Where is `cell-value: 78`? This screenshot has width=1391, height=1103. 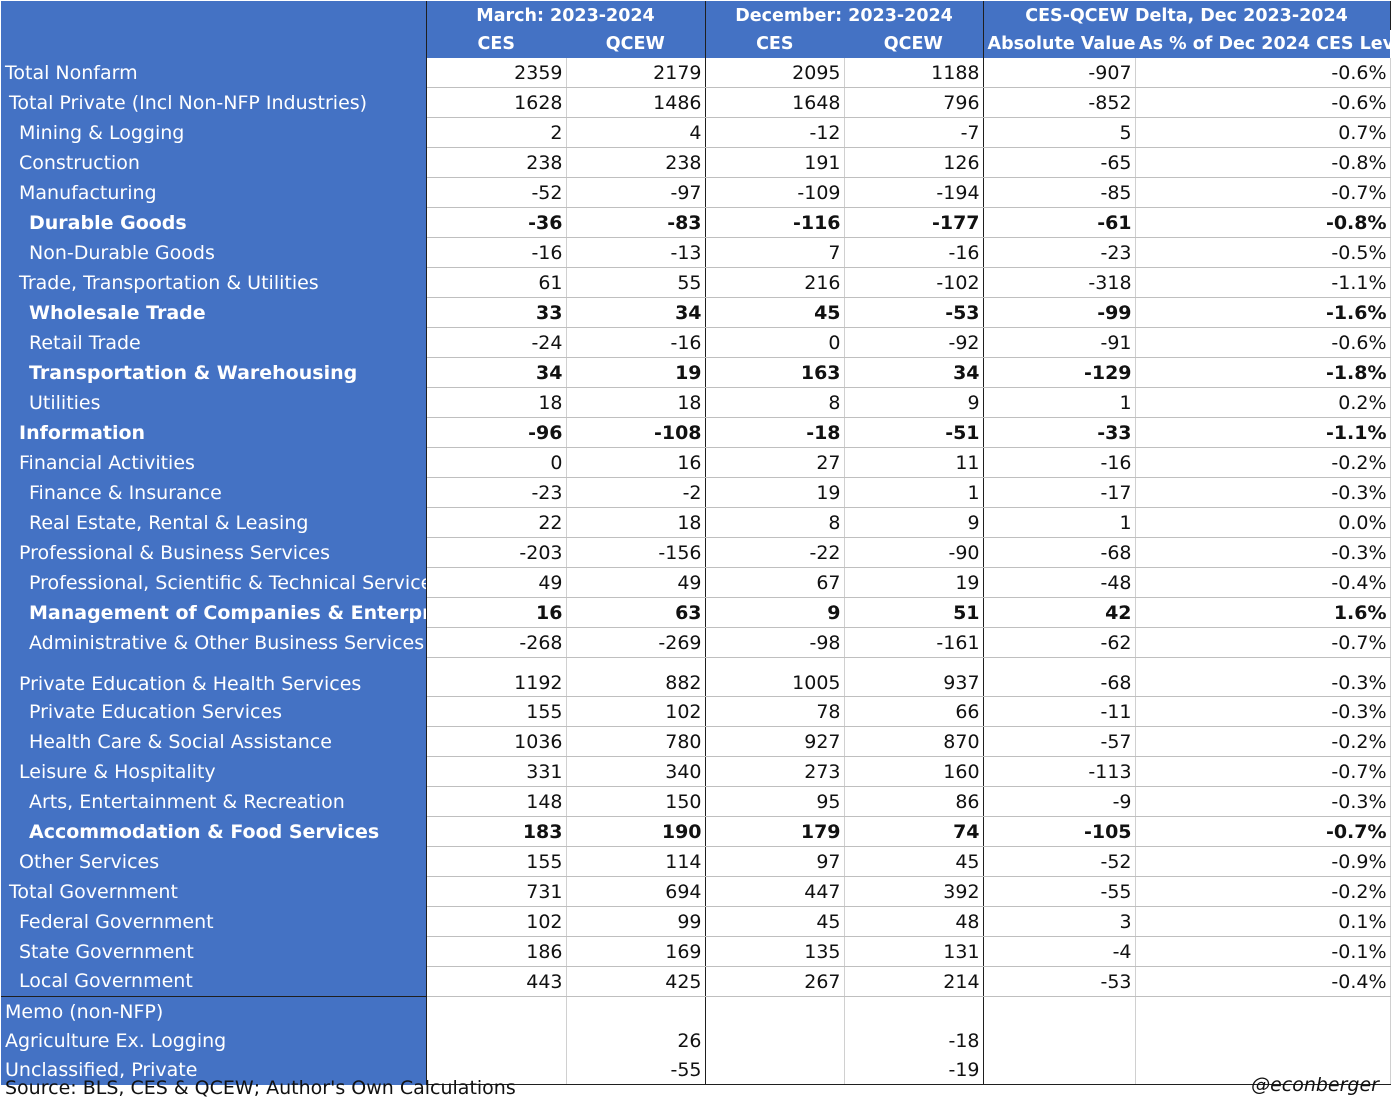 cell-value: 78 is located at coordinates (775, 711).